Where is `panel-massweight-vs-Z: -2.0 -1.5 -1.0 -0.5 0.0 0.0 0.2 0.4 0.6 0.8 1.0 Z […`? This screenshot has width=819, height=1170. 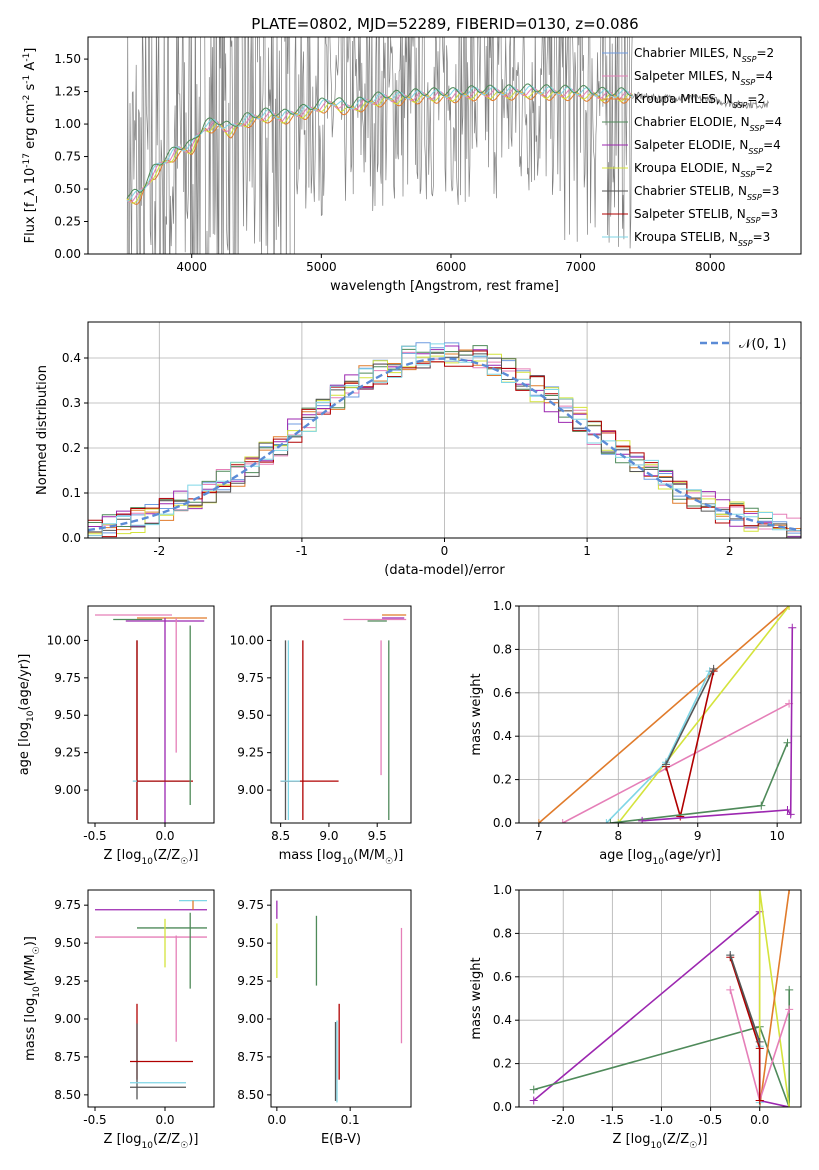
panel-massweight-vs-Z: -2.0 -1.5 -1.0 -0.5 0.0 0.0 0.2 0.4 0.6 0.8 1.0 Z [… is located at coordinates (635, 1017).